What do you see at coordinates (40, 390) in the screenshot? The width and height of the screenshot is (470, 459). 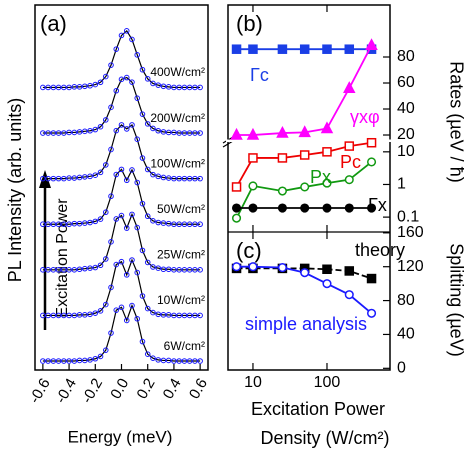 I see `x-tick-label: -0.6` at bounding box center [40, 390].